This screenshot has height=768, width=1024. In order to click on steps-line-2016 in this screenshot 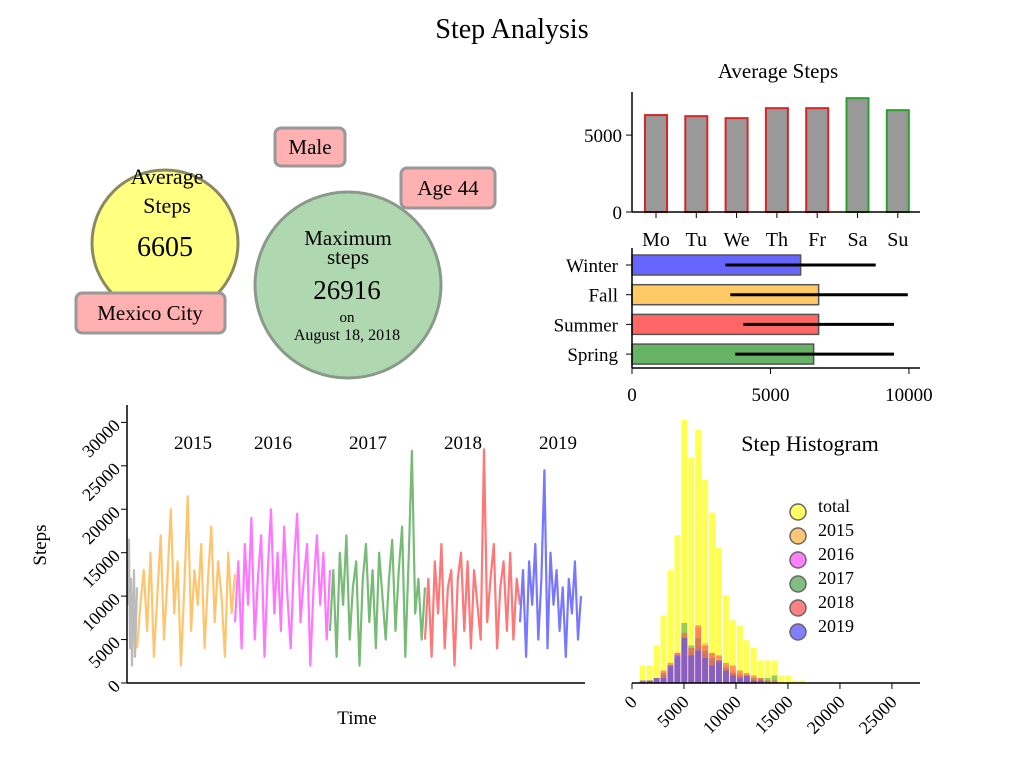, I will do `click(282, 587)`.